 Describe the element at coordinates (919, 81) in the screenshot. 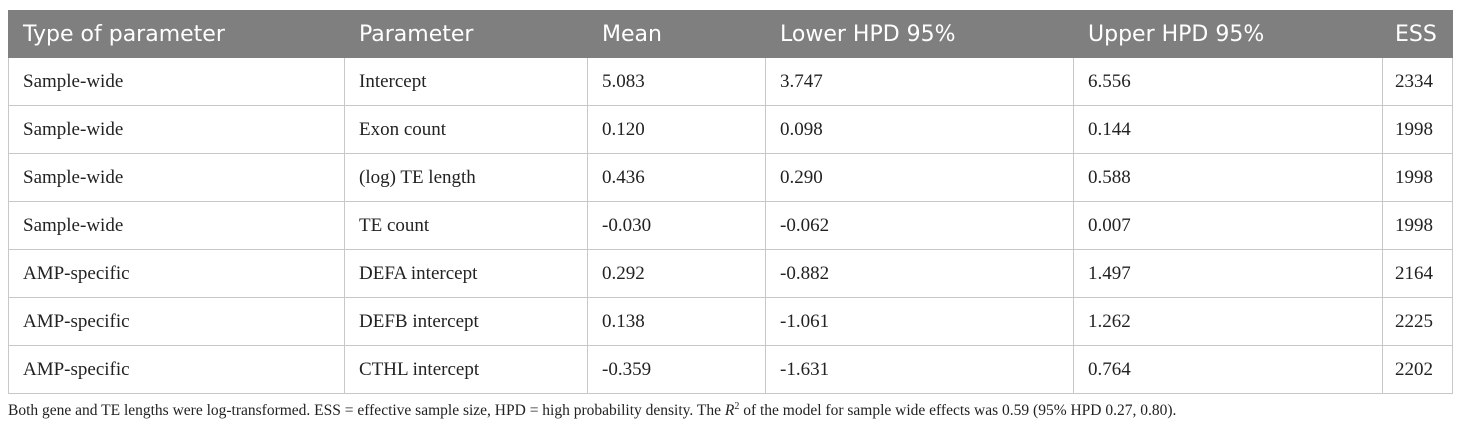

I see `cell-lower-hpd: 3.747` at that location.